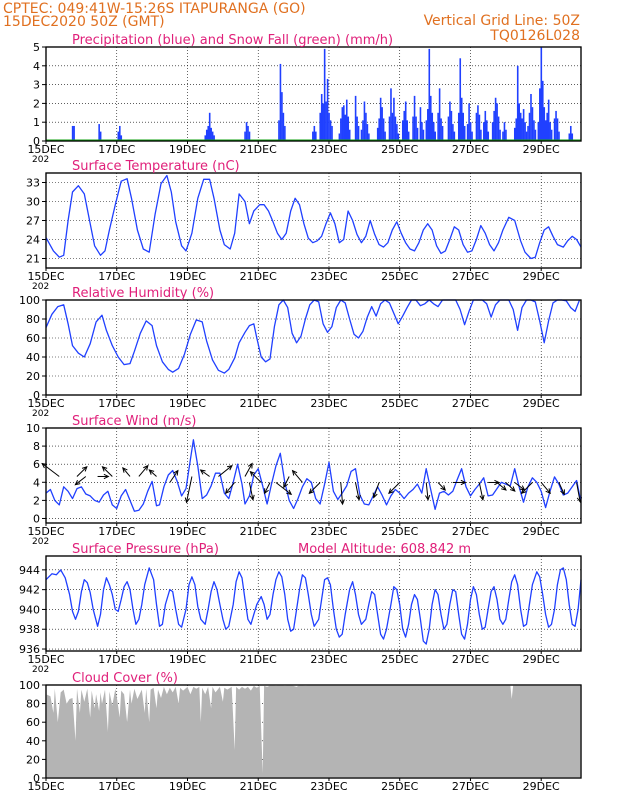  What do you see at coordinates (29, 629) in the screenshot?
I see `y-tick-label: 938` at bounding box center [29, 629].